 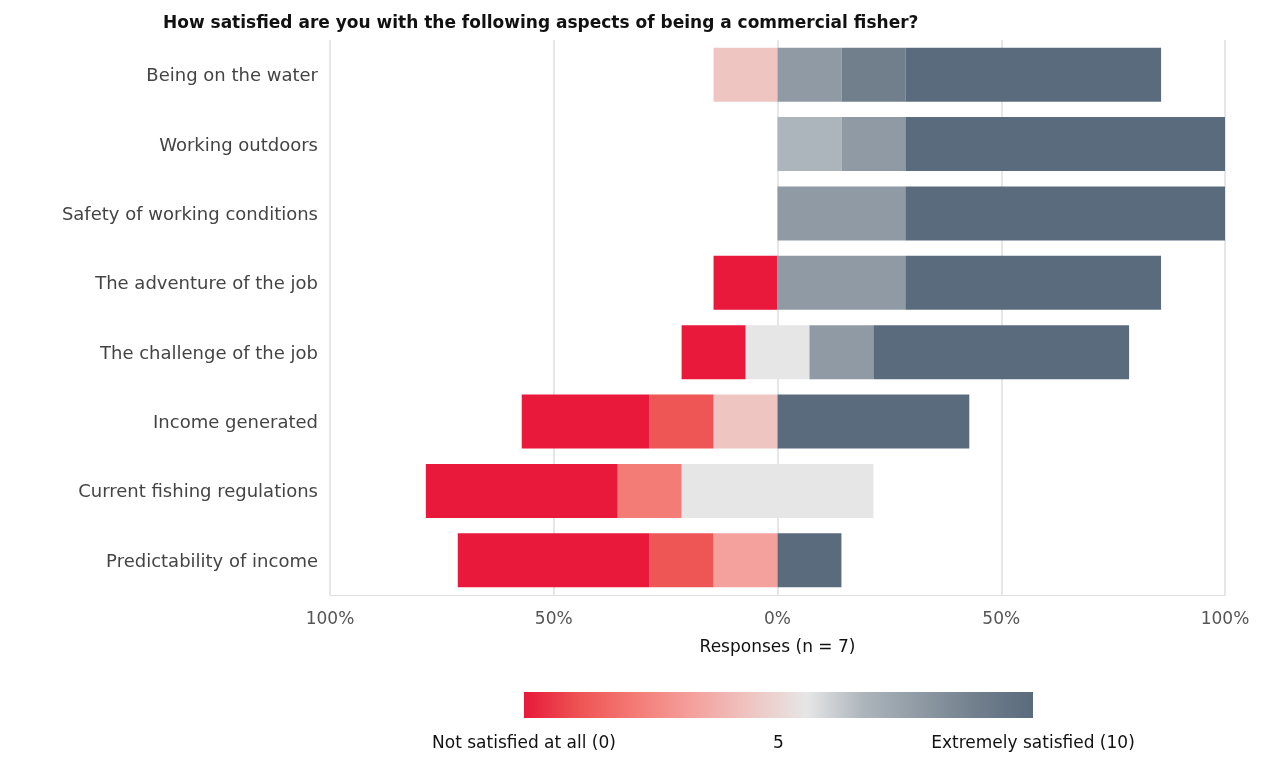 What do you see at coordinates (524, 742) in the screenshot?
I see `color-bar-label: Not satisfied at all (0)` at bounding box center [524, 742].